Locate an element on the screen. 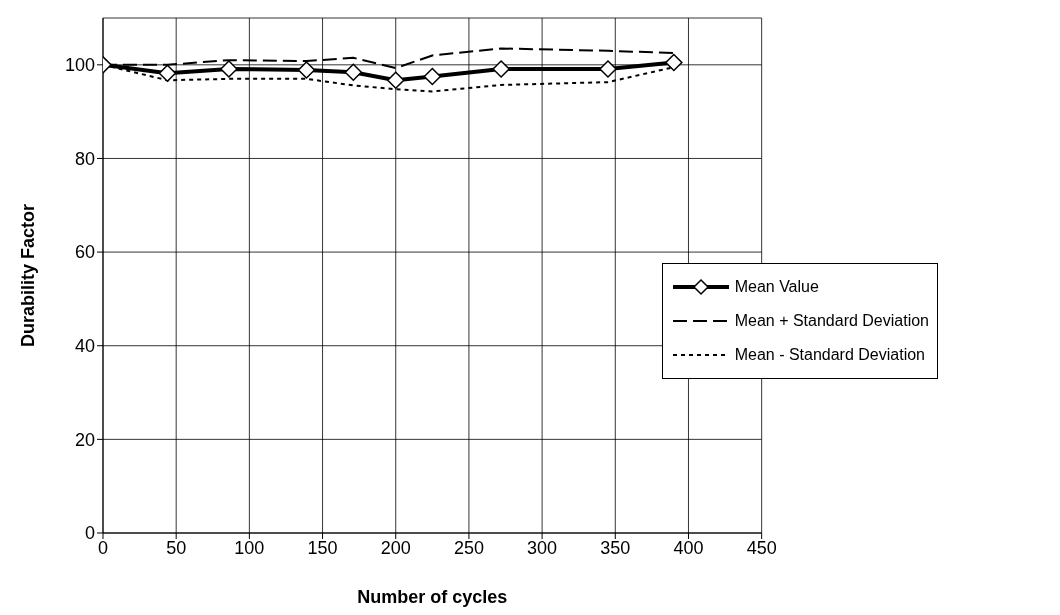 Image resolution: width=1060 pixels, height=615 pixels. x-axis-title: Number of cycles is located at coordinates (432, 597).